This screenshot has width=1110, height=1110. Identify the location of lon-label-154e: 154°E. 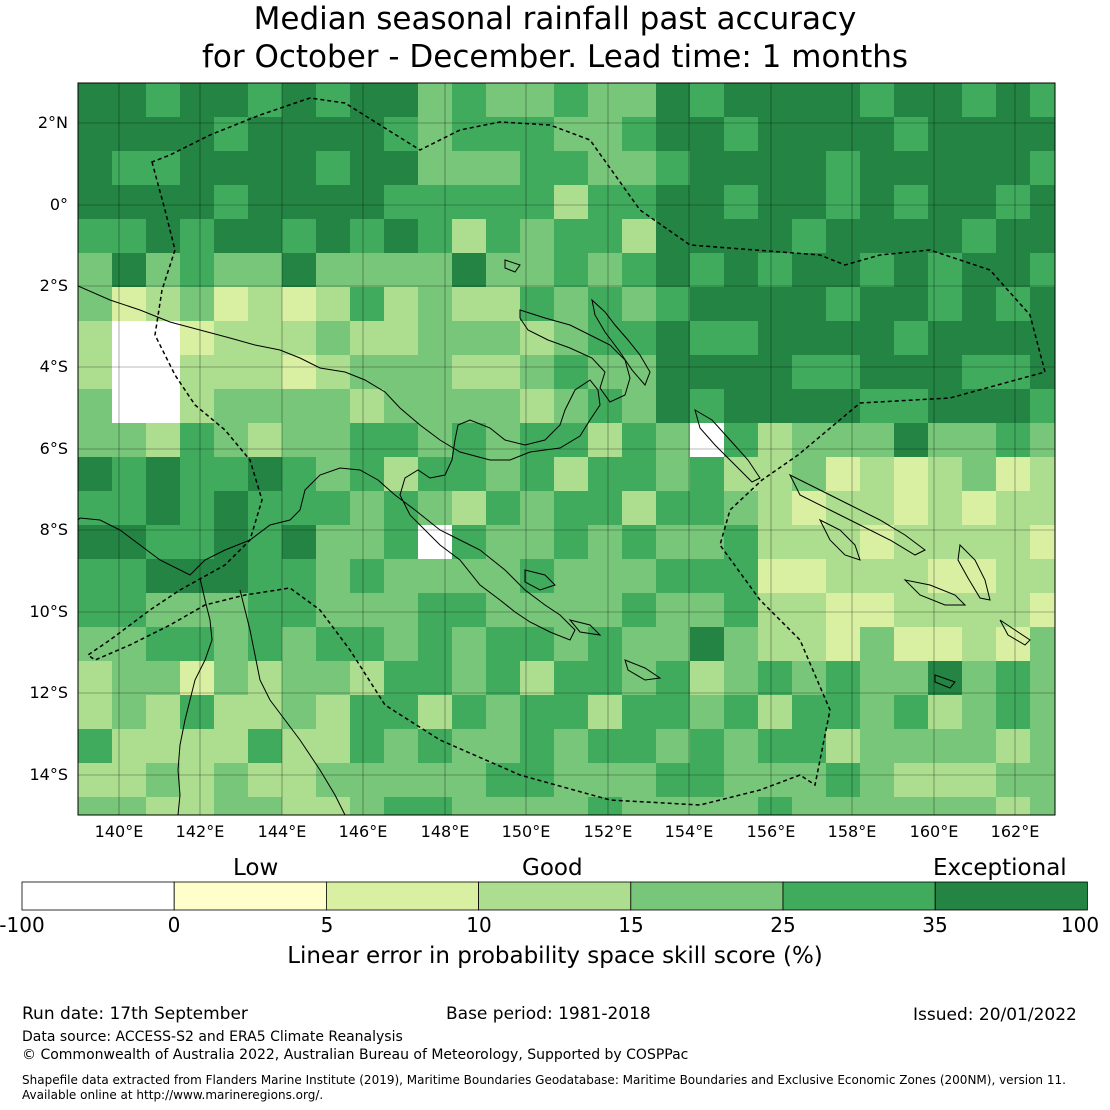
(689, 831).